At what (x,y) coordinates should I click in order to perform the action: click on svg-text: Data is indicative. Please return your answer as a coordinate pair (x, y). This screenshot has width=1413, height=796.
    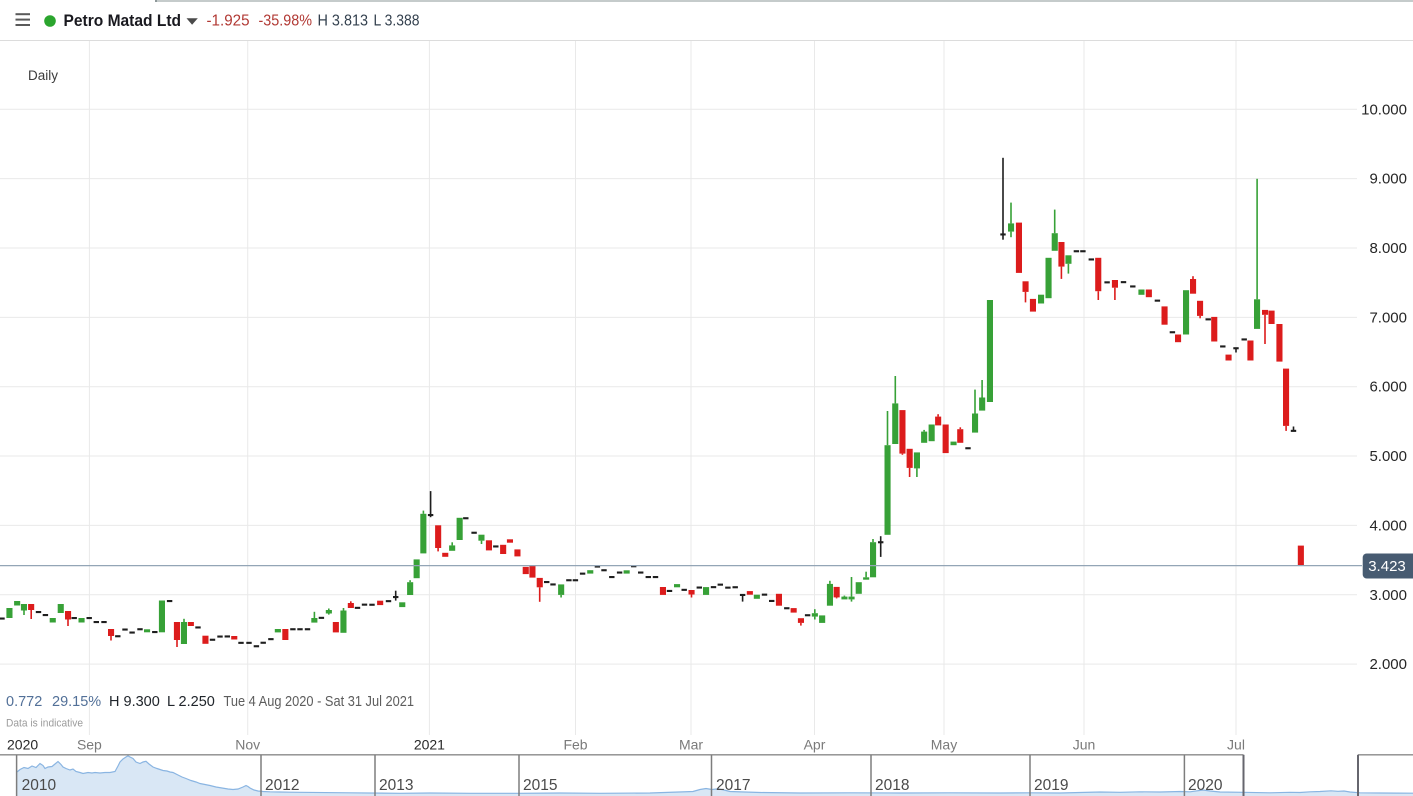
    Looking at the image, I should click on (44, 724).